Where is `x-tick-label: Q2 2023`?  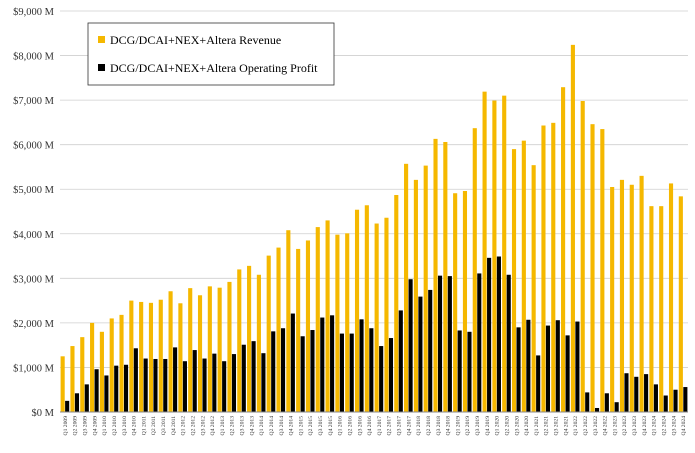
x-tick-label: Q2 2023 is located at coordinates (625, 426).